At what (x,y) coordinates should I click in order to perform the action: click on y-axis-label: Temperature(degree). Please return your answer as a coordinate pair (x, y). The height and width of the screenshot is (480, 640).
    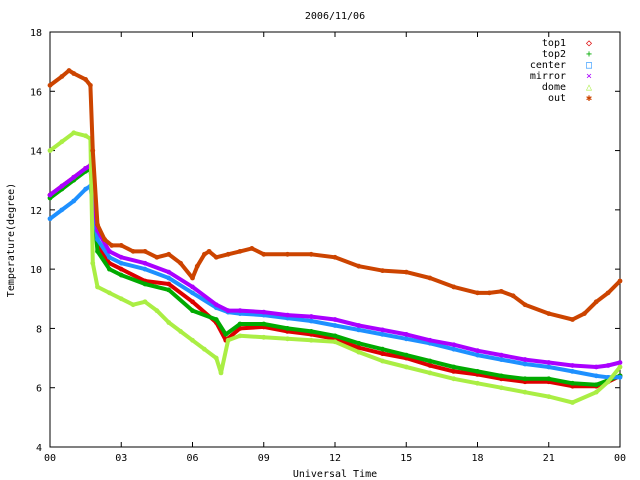
    Looking at the image, I should click on (11, 240).